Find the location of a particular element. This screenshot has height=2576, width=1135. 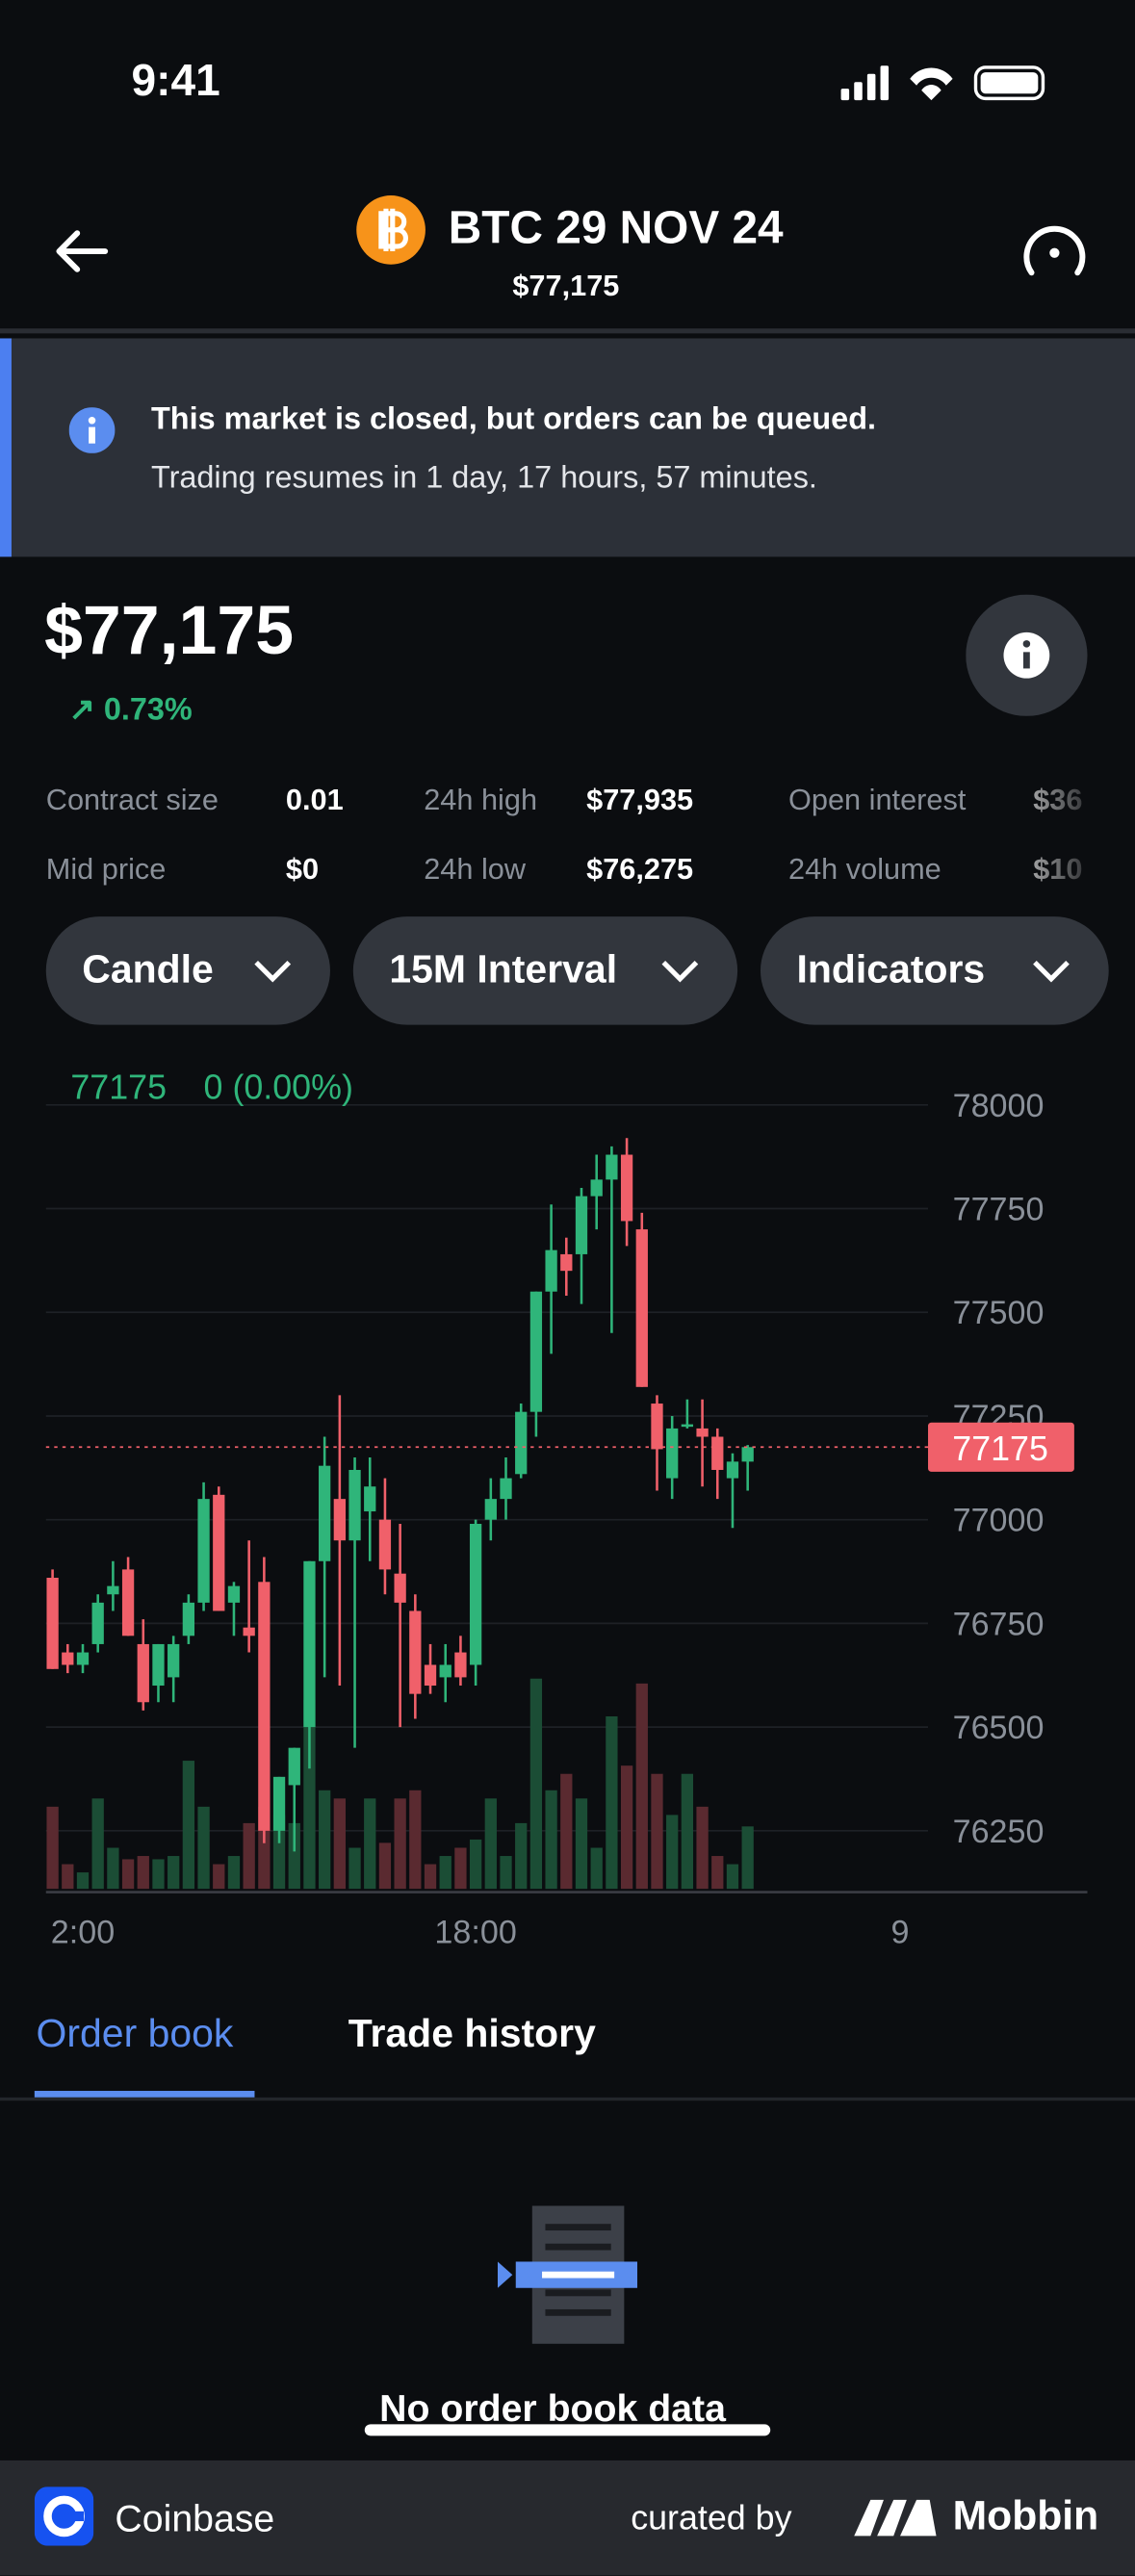

stat-value: $77,935 is located at coordinates (640, 800).